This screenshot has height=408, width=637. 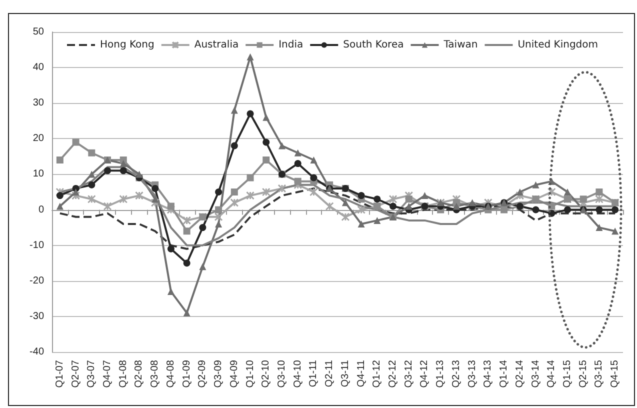 I want to click on x-tick-label: Q3-15, so click(x=599, y=374).